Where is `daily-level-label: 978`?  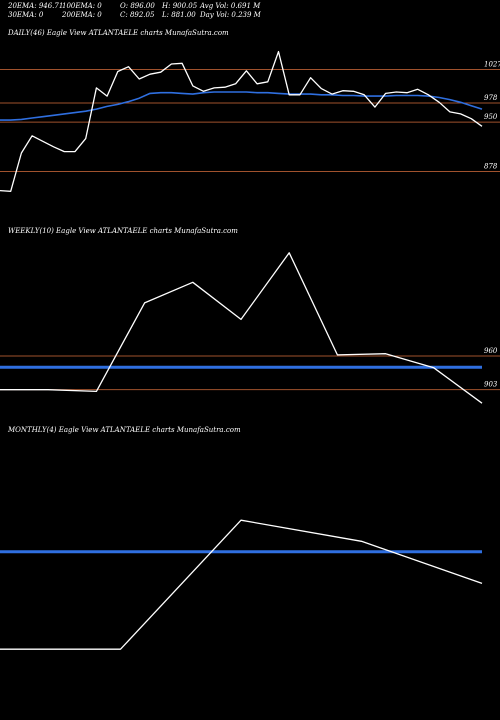
daily-level-label: 978 is located at coordinates (491, 98).